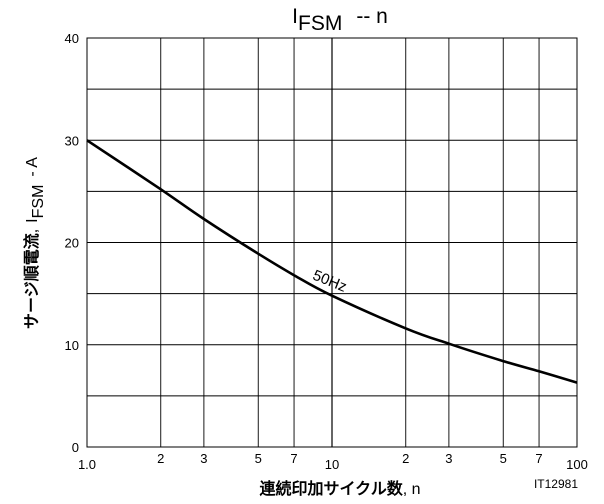 This screenshot has height=504, width=604. I want to click on x-tick-labels: 1.0 2 3 5 7 10 2 3 5 7 100, so click(333, 461).